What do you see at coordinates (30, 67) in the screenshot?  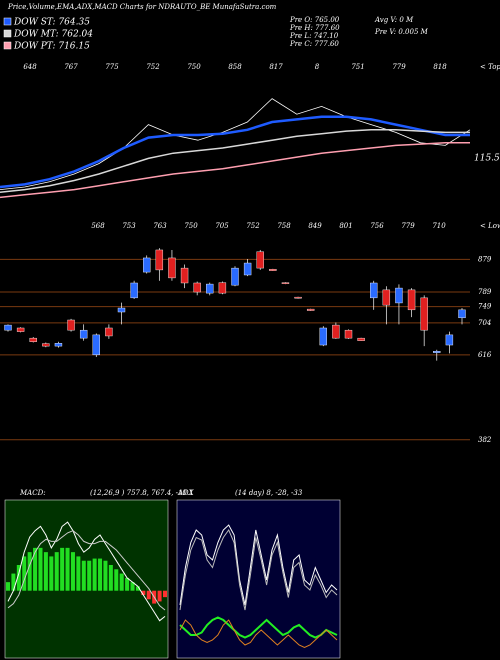 I see `top-label: 648` at bounding box center [30, 67].